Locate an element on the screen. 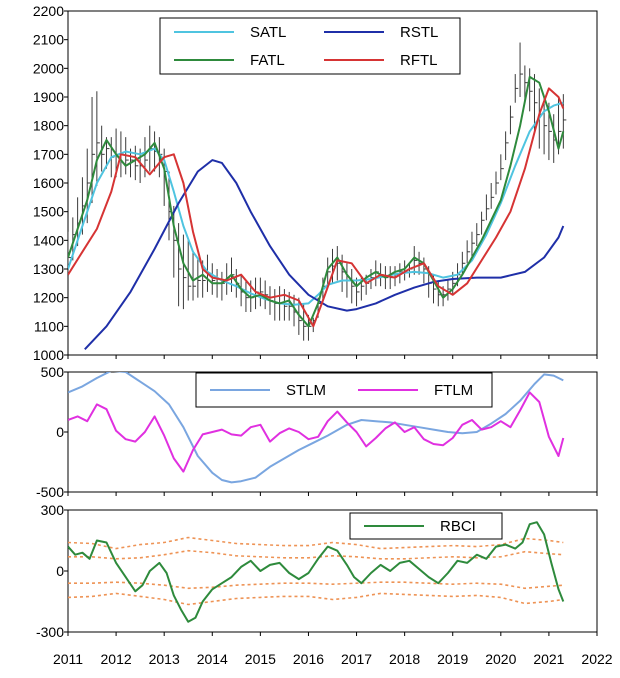 The height and width of the screenshot is (678, 620). legend-label: FTLM is located at coordinates (453, 390).